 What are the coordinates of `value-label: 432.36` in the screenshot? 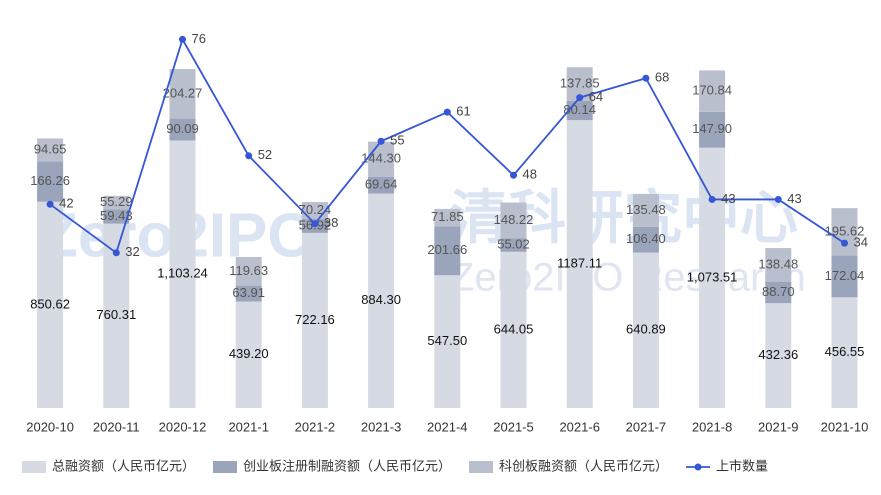 It's located at (778, 354).